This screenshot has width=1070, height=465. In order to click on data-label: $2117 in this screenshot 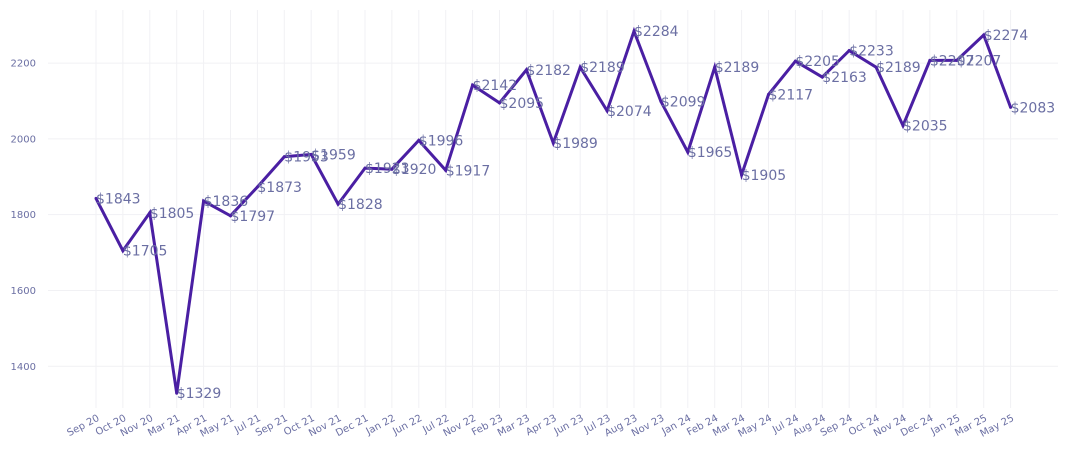, I will do `click(791, 96)`.